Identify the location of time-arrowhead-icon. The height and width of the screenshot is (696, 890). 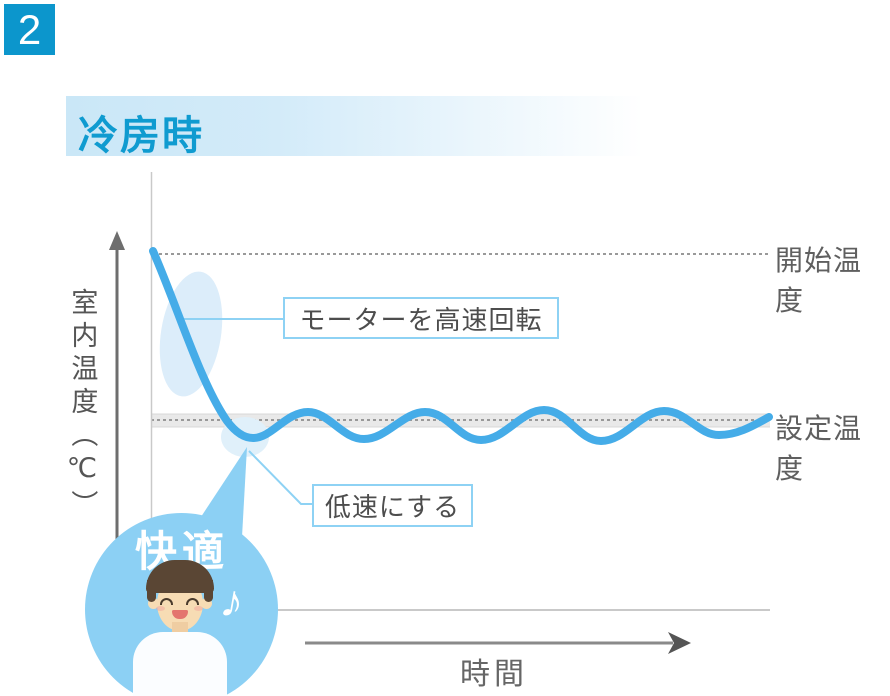
(679, 643).